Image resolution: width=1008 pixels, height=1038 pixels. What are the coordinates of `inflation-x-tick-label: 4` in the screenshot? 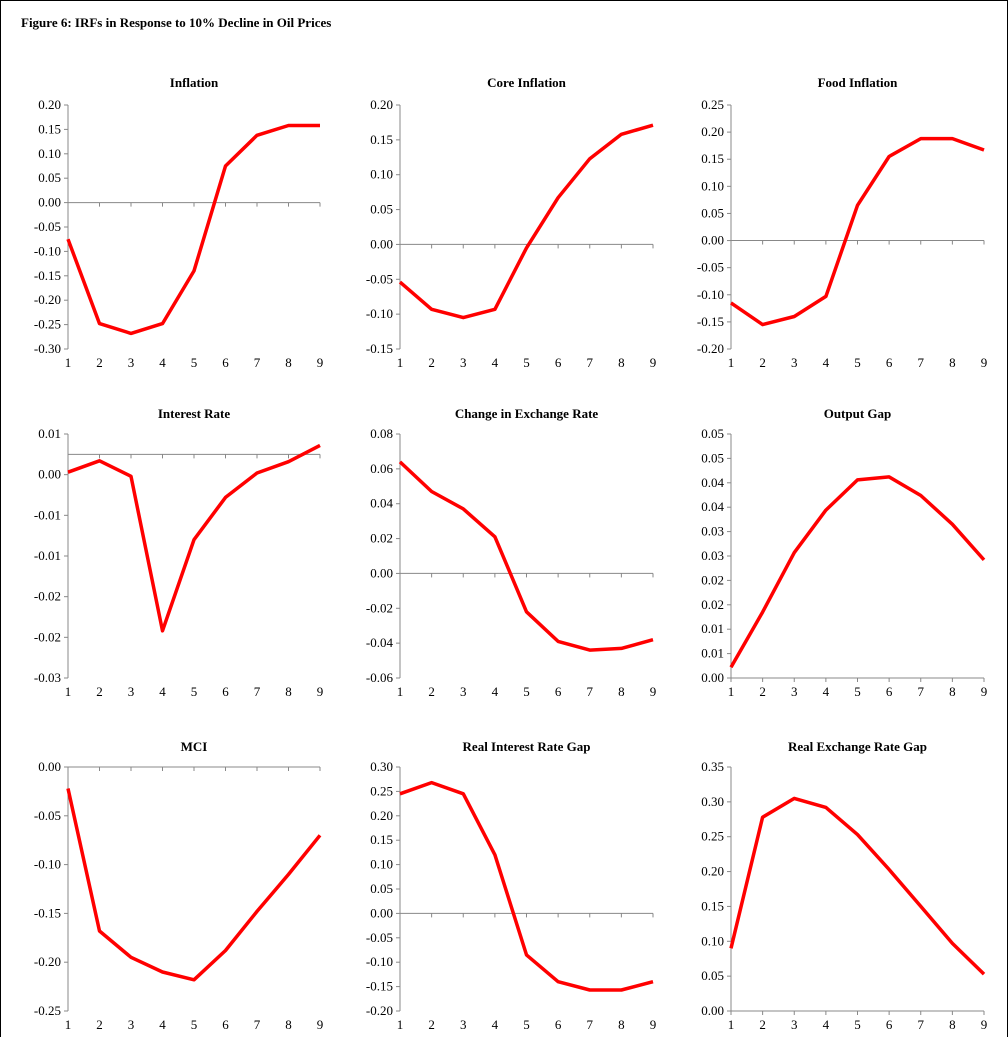 It's located at (162, 362).